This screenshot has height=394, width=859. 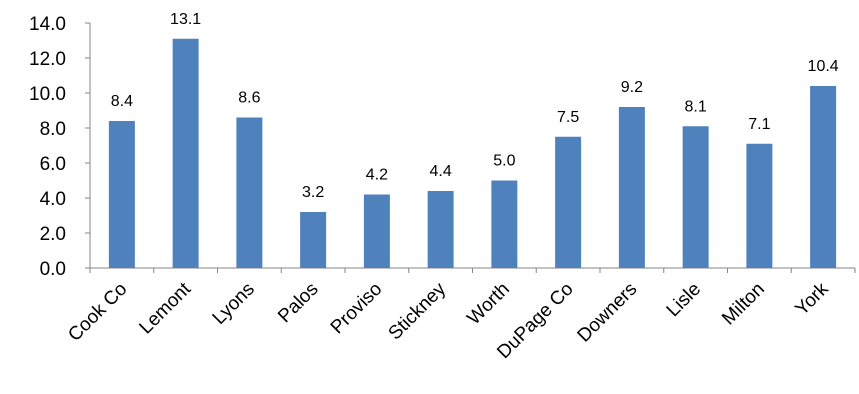 I want to click on data-label: 13.1, so click(x=185, y=19).